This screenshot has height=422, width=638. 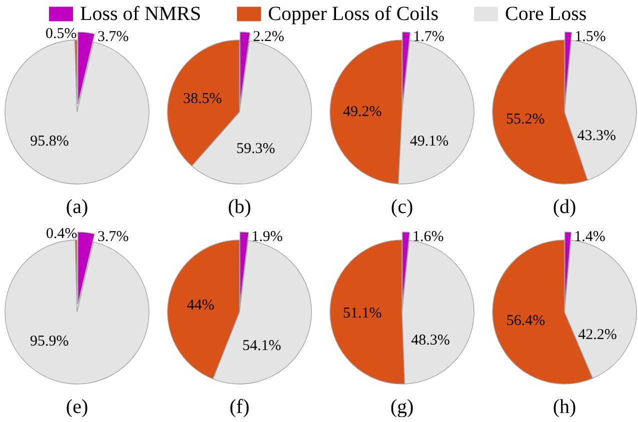 What do you see at coordinates (77, 207) in the screenshot?
I see `text: (a)` at bounding box center [77, 207].